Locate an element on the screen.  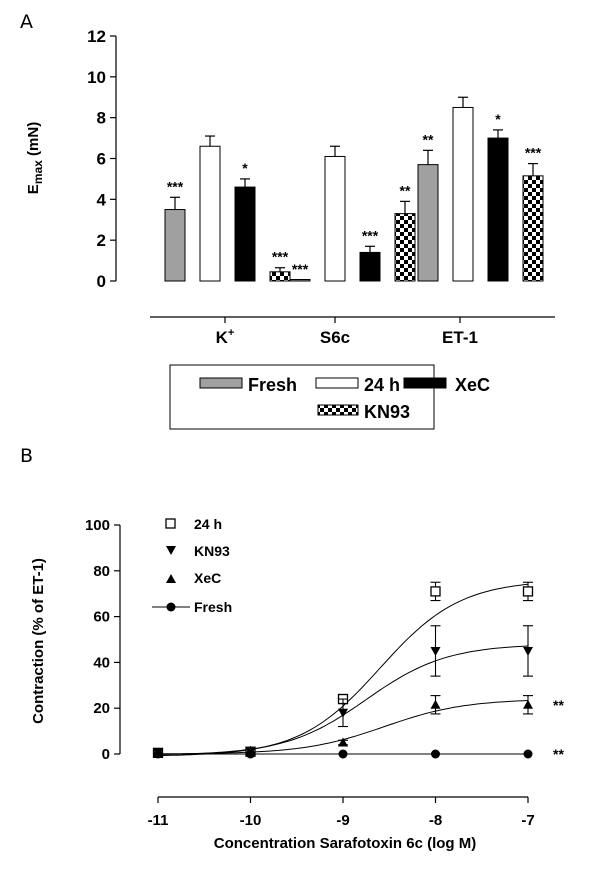
legend-marker-square is located at coordinates (170, 523).